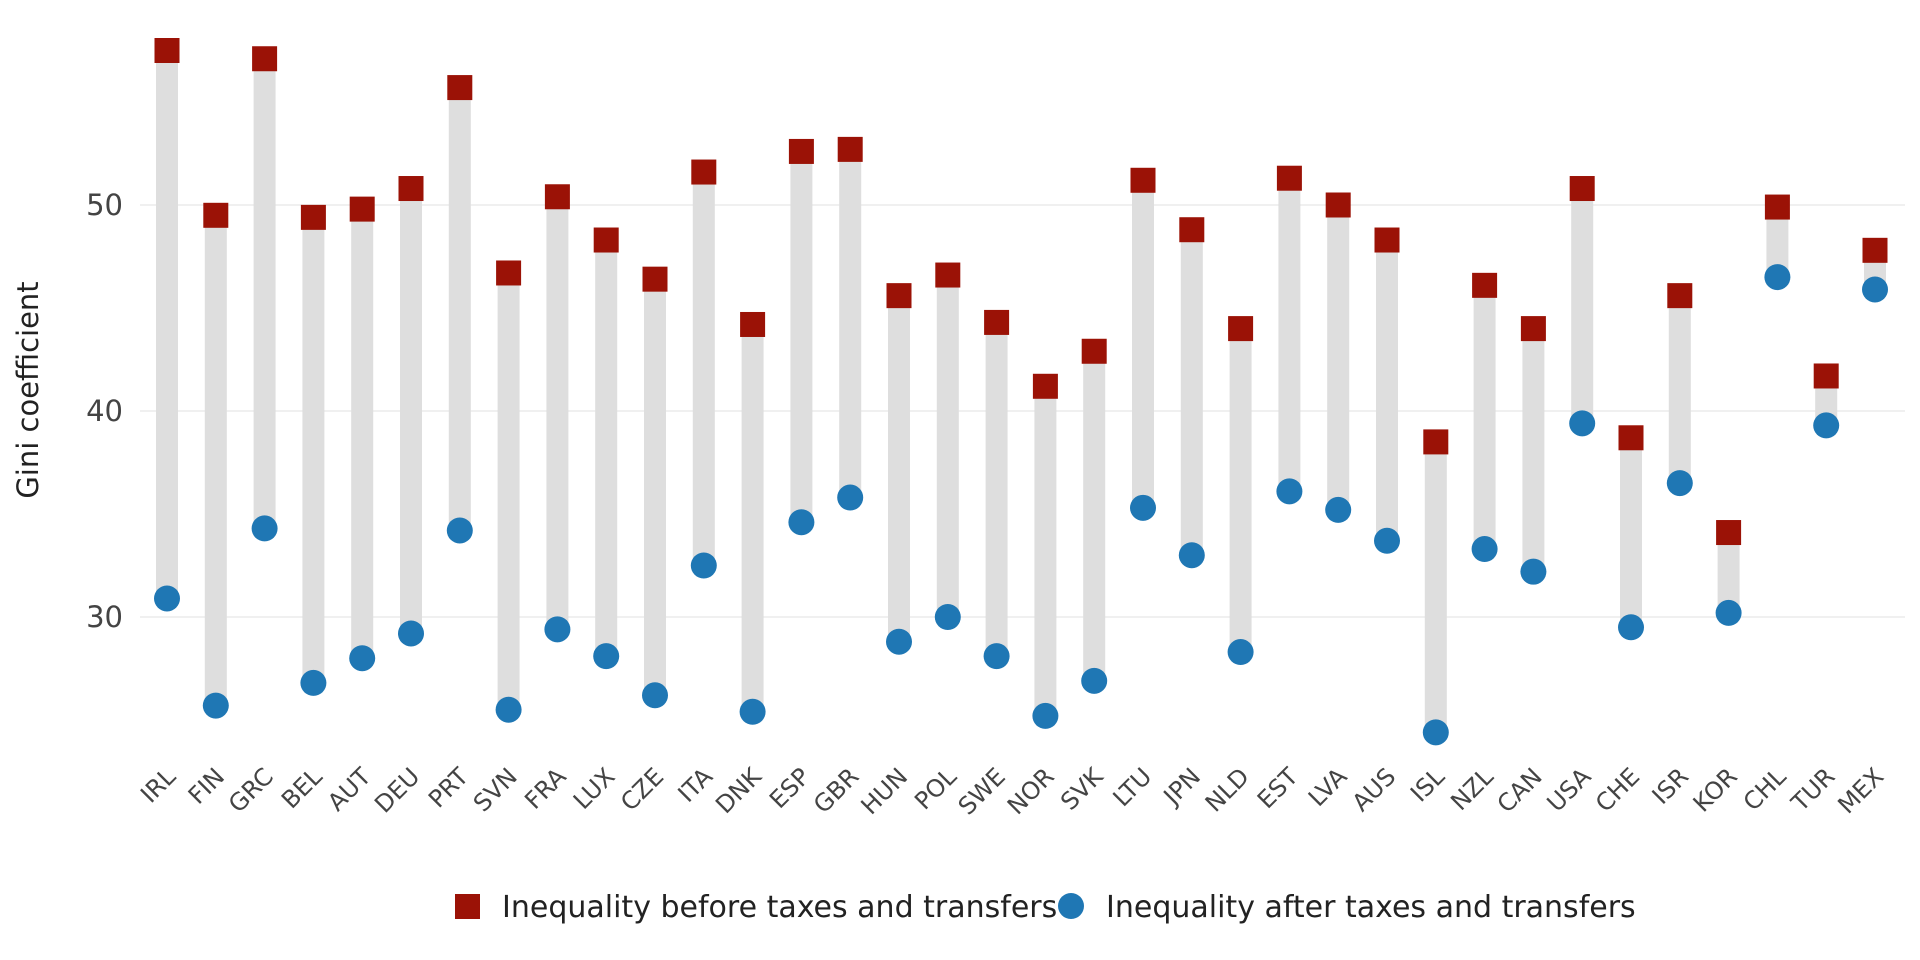 Image resolution: width=1920 pixels, height=960 pixels. I want to click on x-tick-label: SWE, so click(982, 791).